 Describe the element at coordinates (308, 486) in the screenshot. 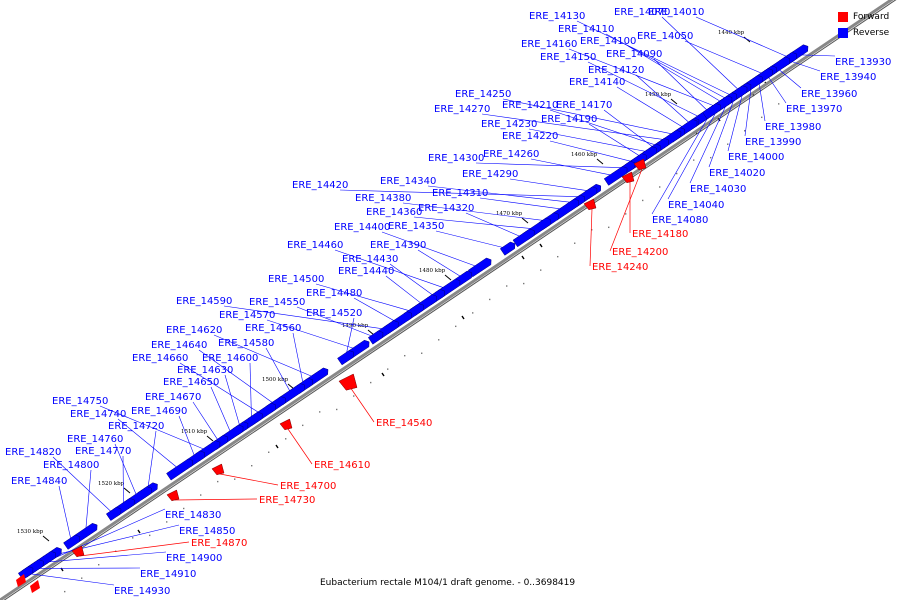

I see `forward-gene-label: ERE_14700` at that location.